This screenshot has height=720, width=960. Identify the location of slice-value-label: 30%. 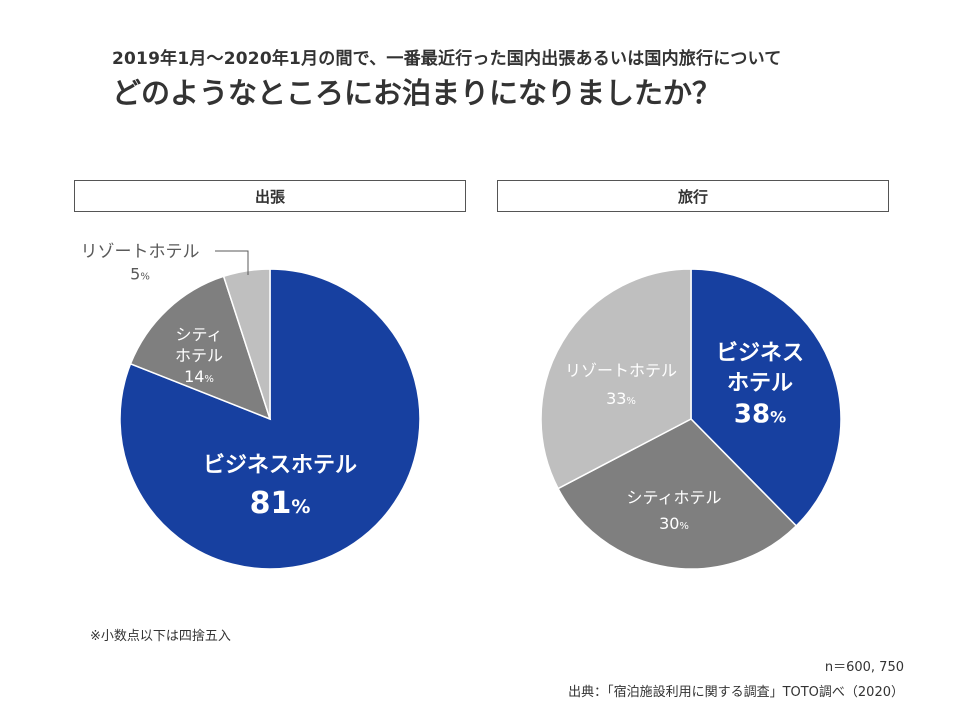
(674, 523).